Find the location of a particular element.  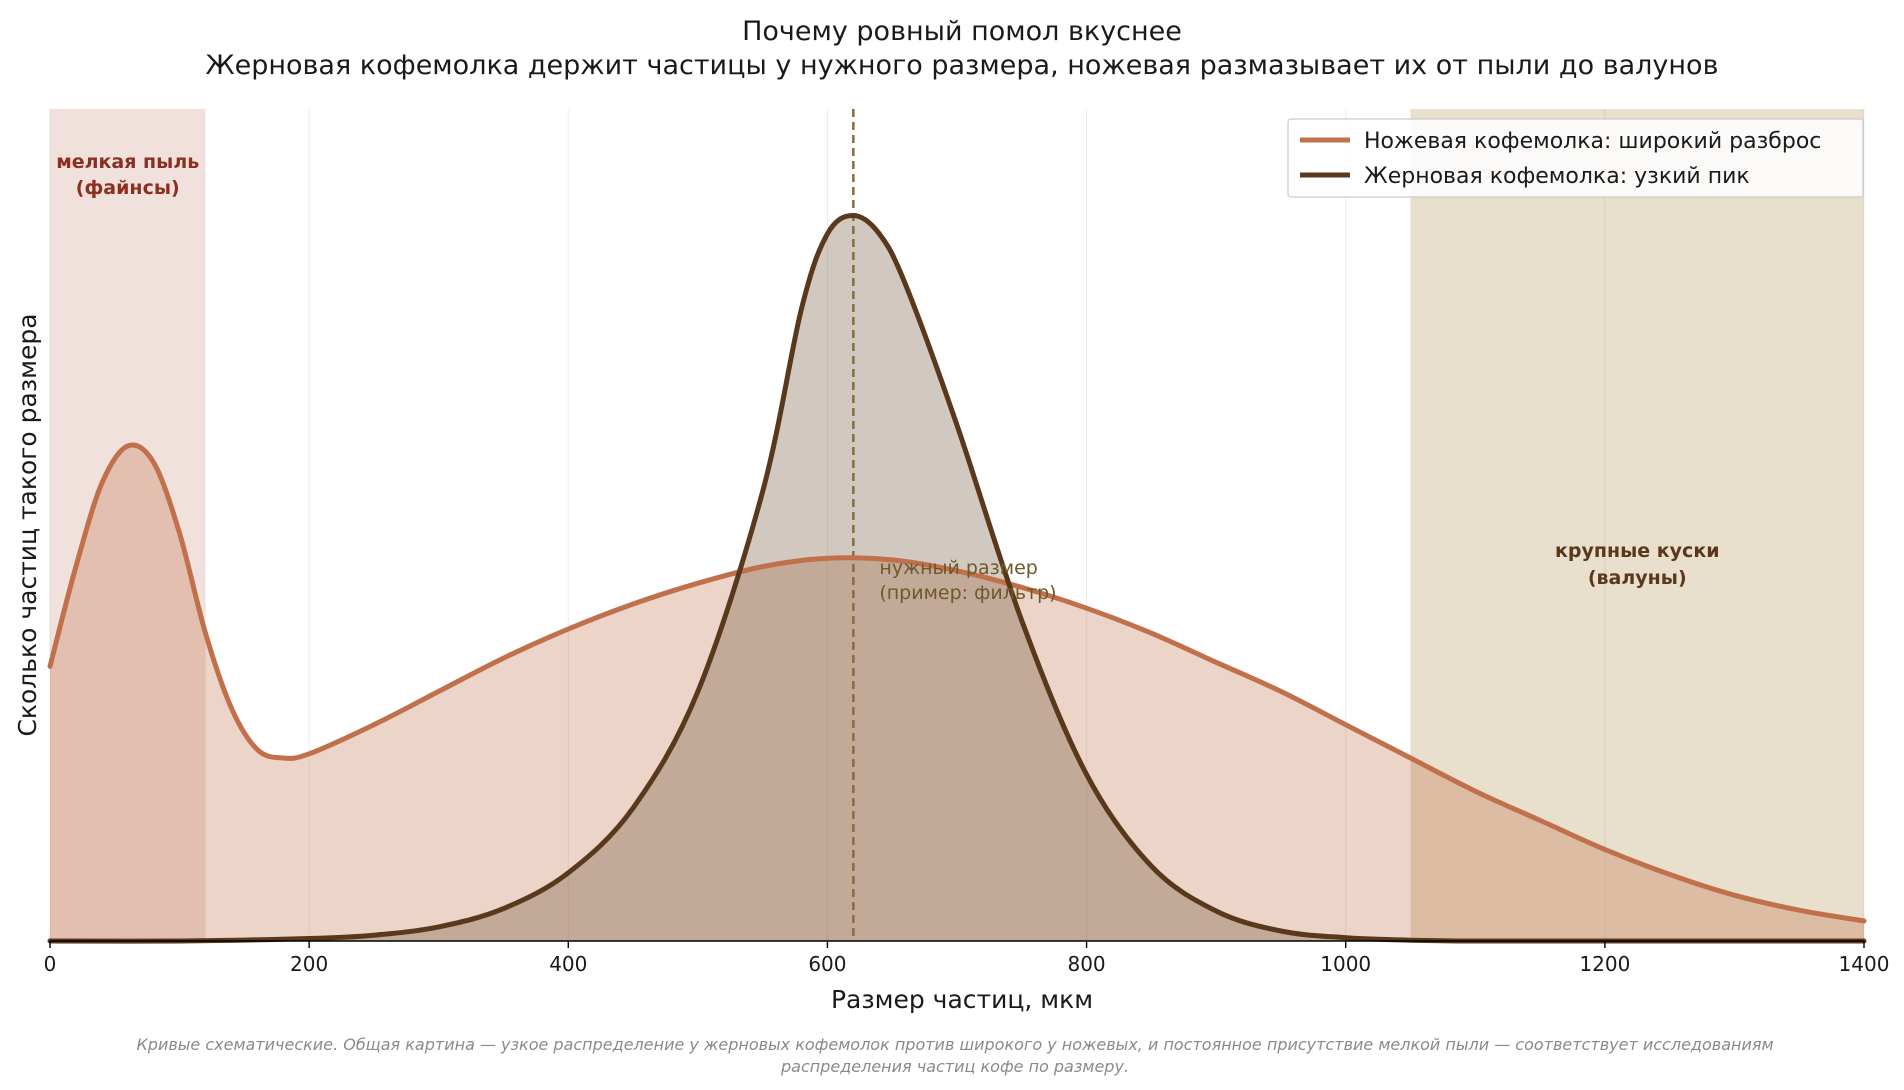

x-axis-label: Размер частиц, мкм is located at coordinates (962, 999).